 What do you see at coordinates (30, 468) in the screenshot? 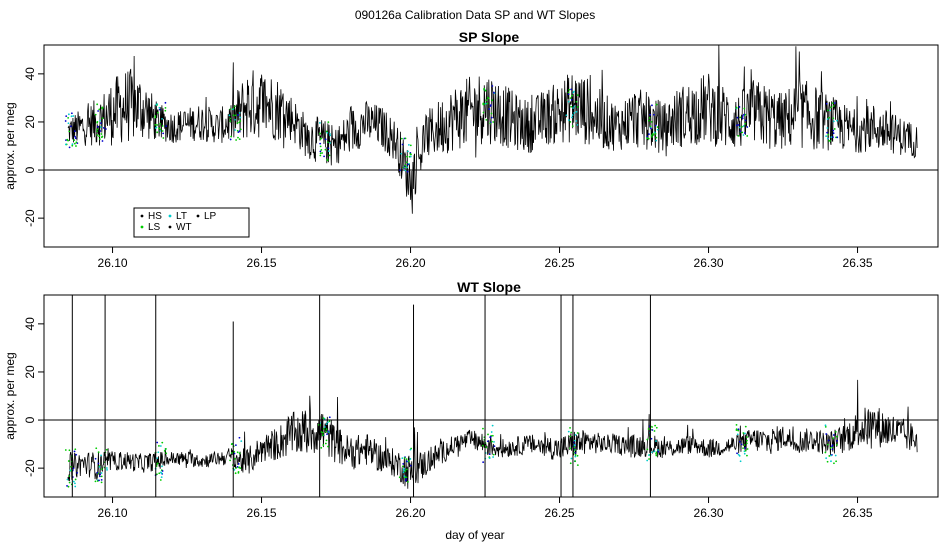
I see `wt-y-tick-label: -20` at bounding box center [30, 468].